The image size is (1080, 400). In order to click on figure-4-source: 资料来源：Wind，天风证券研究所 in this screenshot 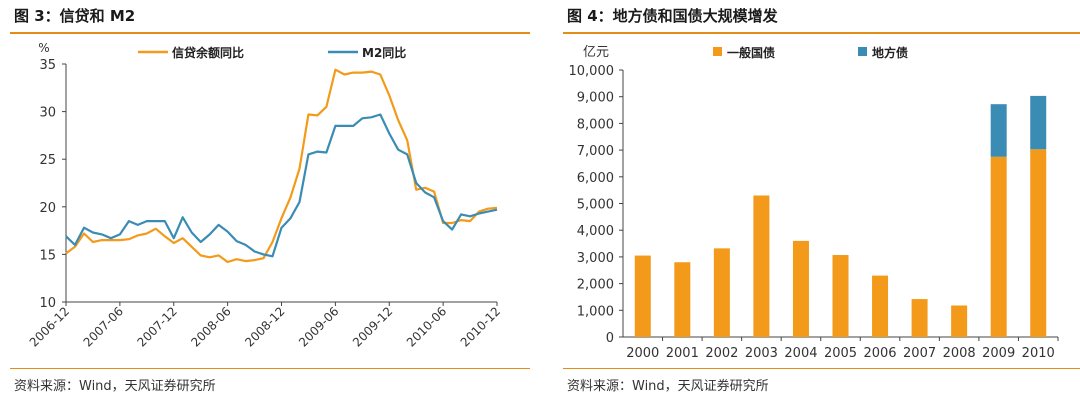, I will do `click(668, 386)`.